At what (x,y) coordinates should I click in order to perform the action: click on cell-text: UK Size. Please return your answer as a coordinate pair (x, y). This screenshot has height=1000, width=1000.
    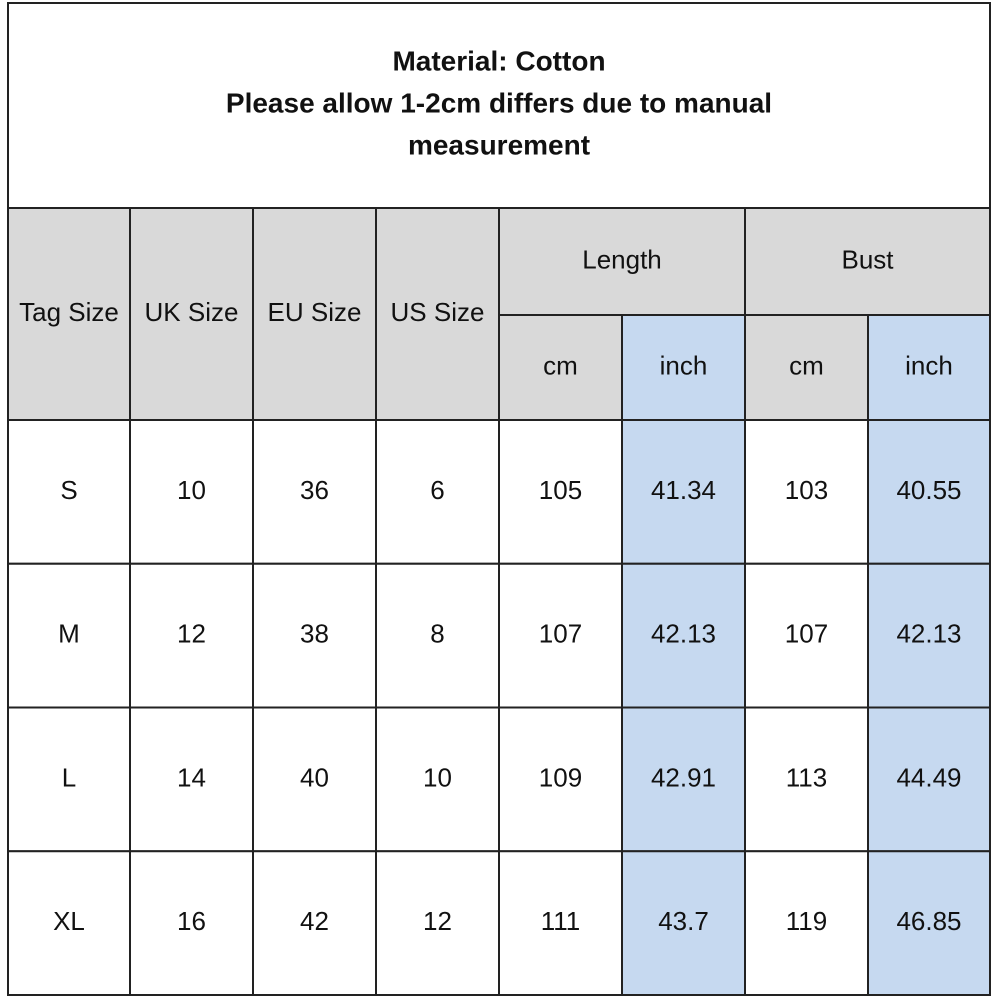
    Looking at the image, I should click on (192, 312).